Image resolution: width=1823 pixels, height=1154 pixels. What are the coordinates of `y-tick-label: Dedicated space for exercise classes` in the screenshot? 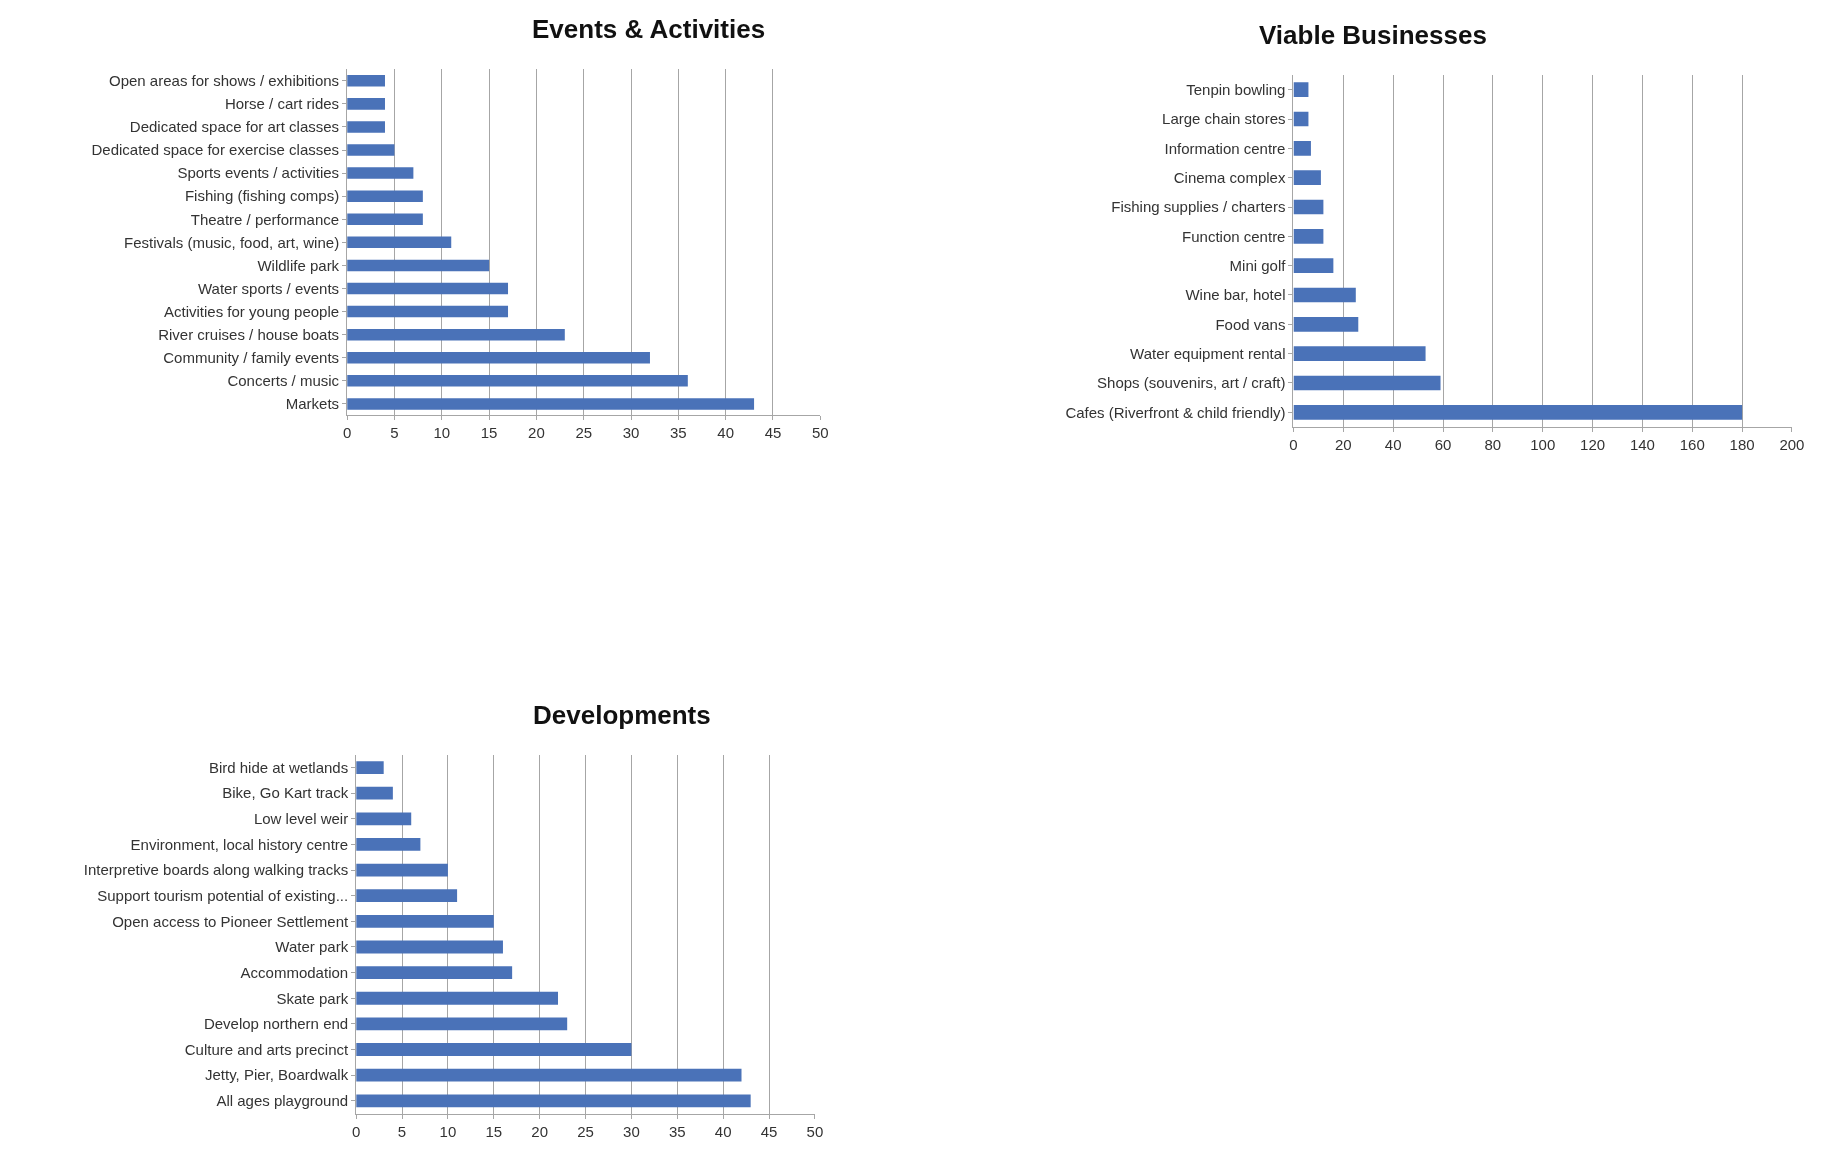 It's located at (215, 150).